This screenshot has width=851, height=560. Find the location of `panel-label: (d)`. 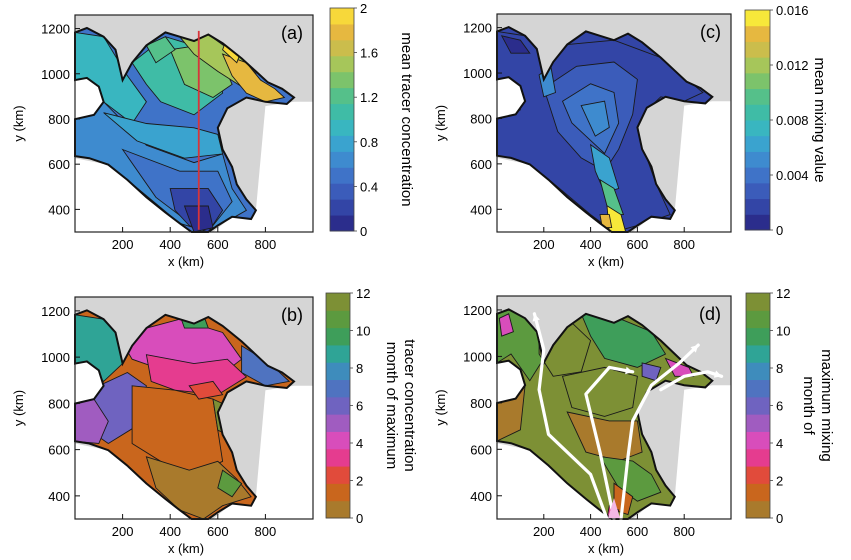

panel-label: (d) is located at coordinates (710, 314).